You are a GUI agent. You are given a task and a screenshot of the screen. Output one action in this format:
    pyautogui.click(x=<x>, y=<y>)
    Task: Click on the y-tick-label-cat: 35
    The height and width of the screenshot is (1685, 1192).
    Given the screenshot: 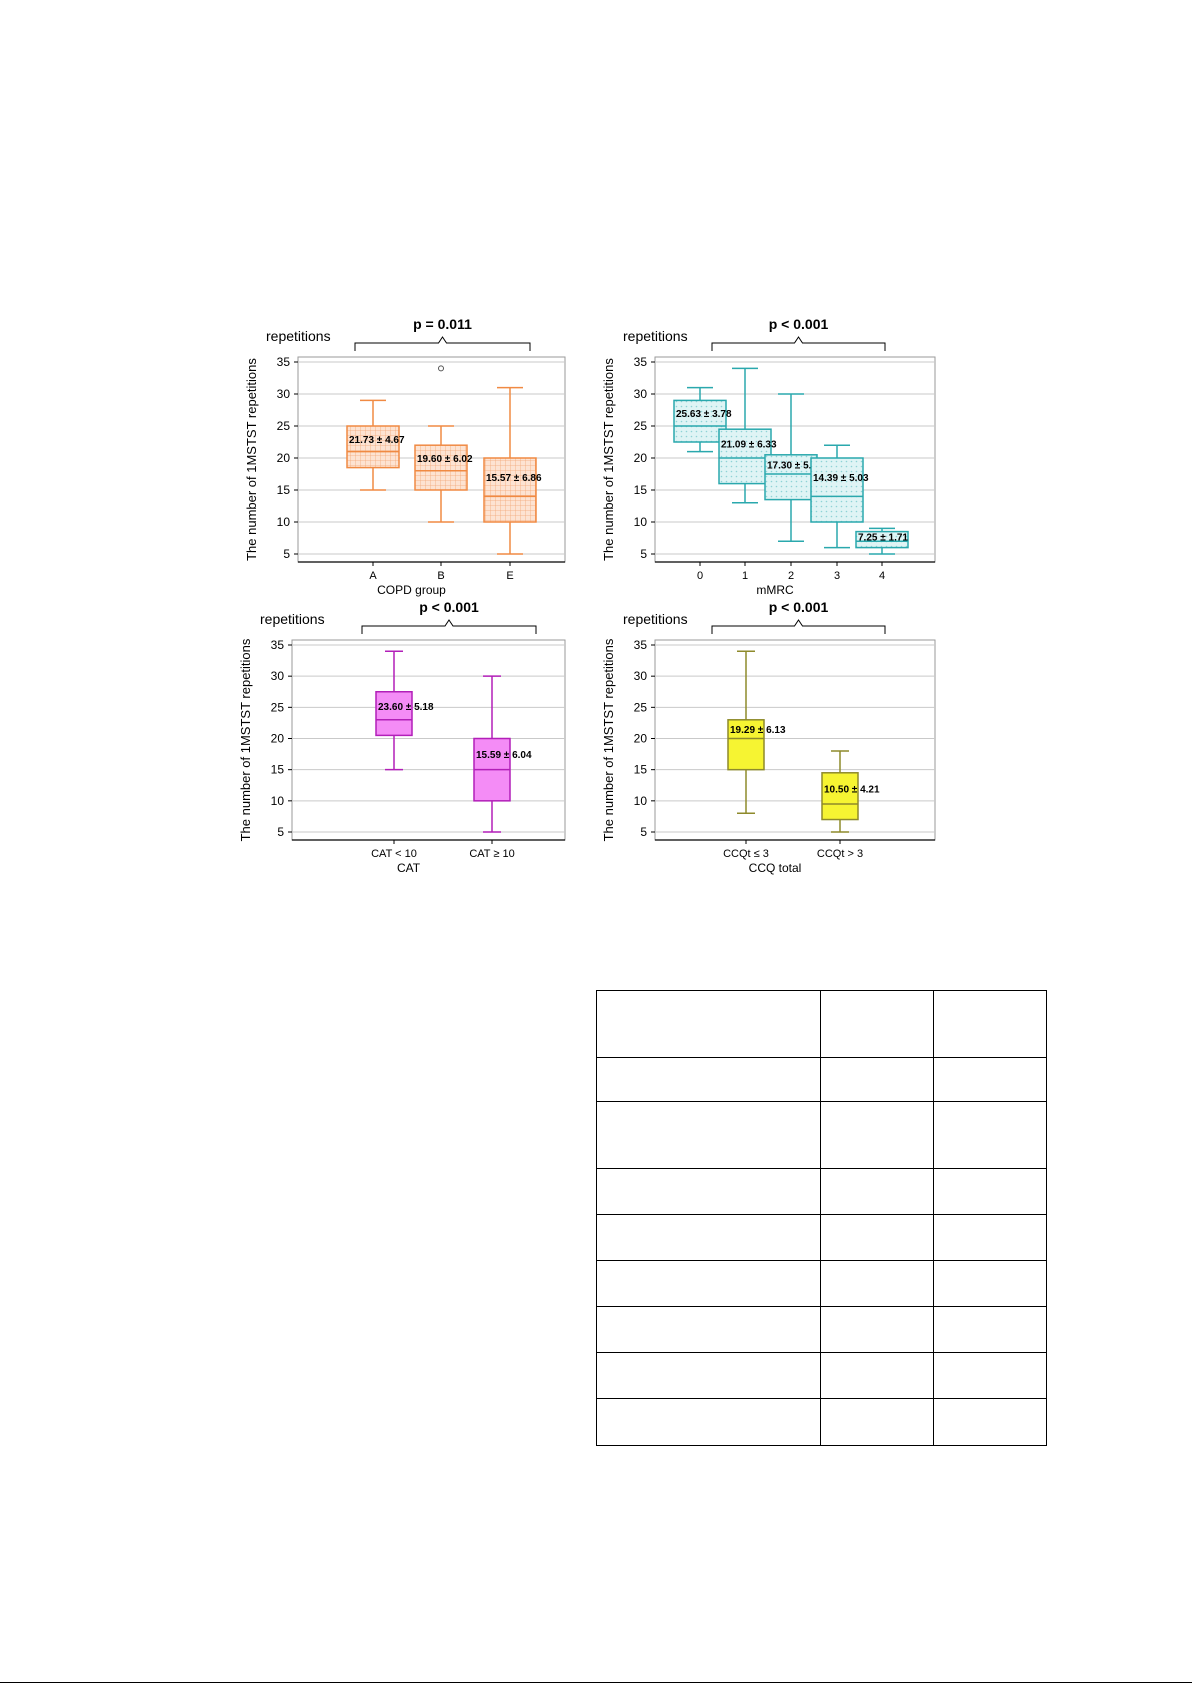 What is the action you would take?
    pyautogui.click(x=278, y=645)
    